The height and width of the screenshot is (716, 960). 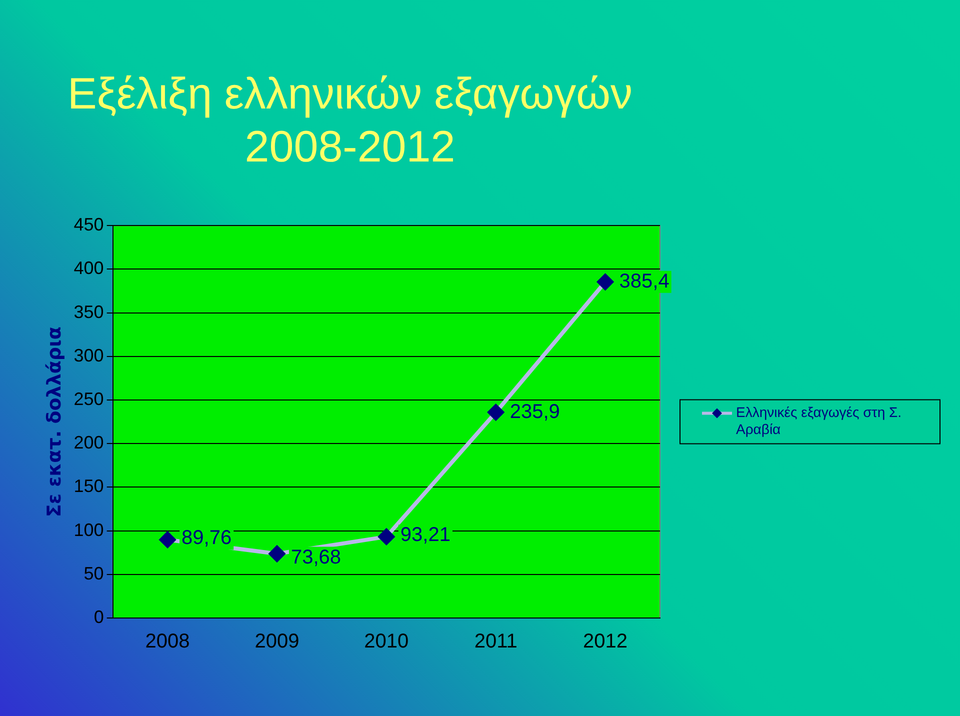 What do you see at coordinates (386, 641) in the screenshot?
I see `x-tick-label: 2010` at bounding box center [386, 641].